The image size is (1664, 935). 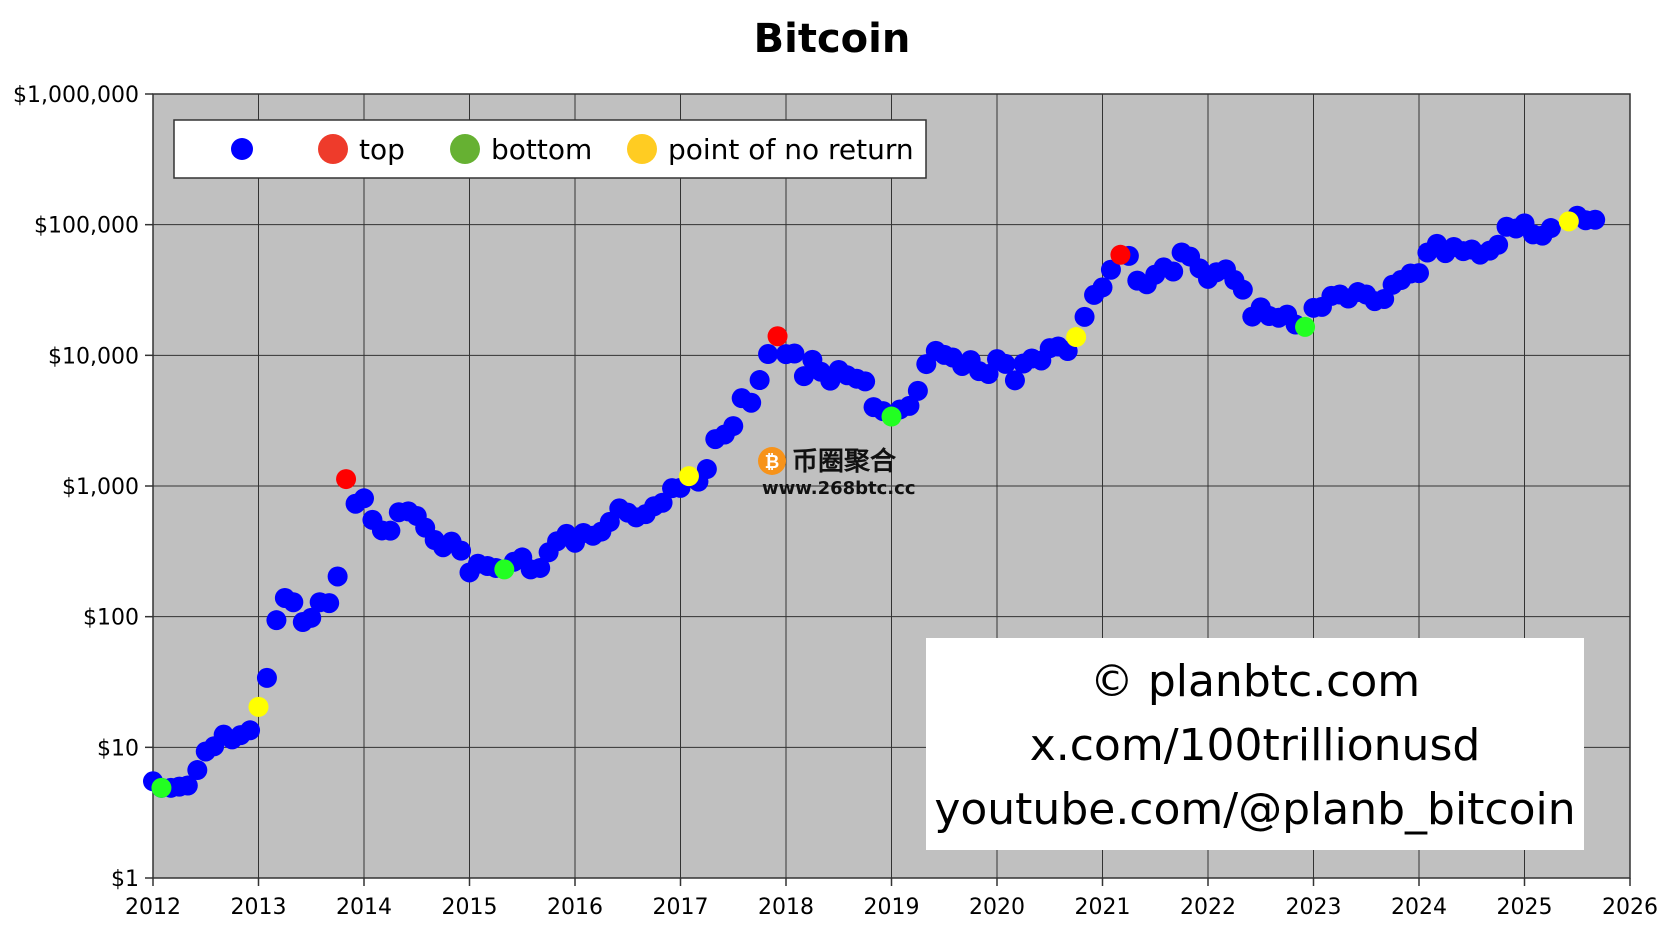 I want to click on y-tick-label: $1, so click(x=125, y=879).